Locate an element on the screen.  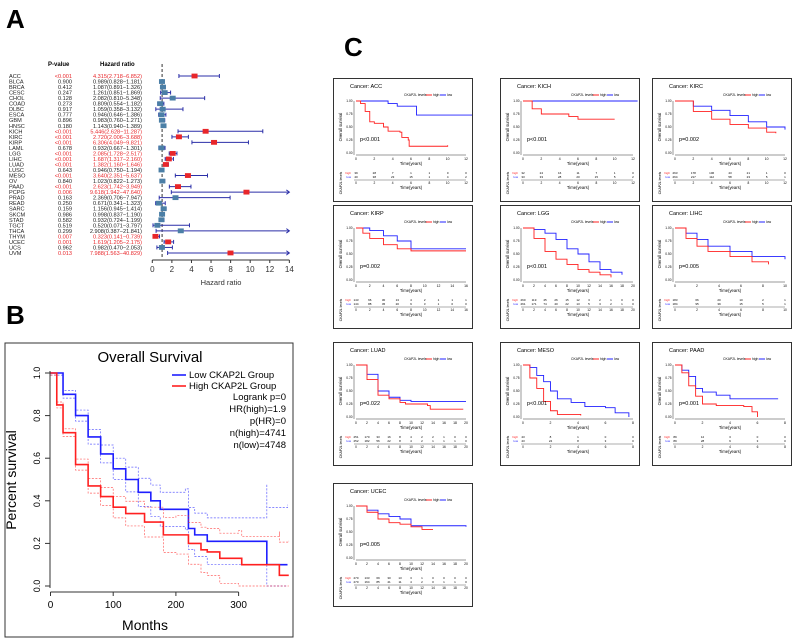
risk-count-high: 30 is located at coordinates (384, 300).